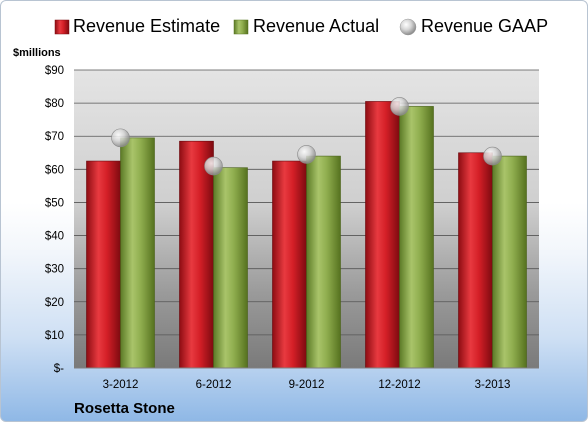 The height and width of the screenshot is (422, 588). What do you see at coordinates (146, 26) in the screenshot?
I see `legend-label-revenue-estimate: Revenue Estimate` at bounding box center [146, 26].